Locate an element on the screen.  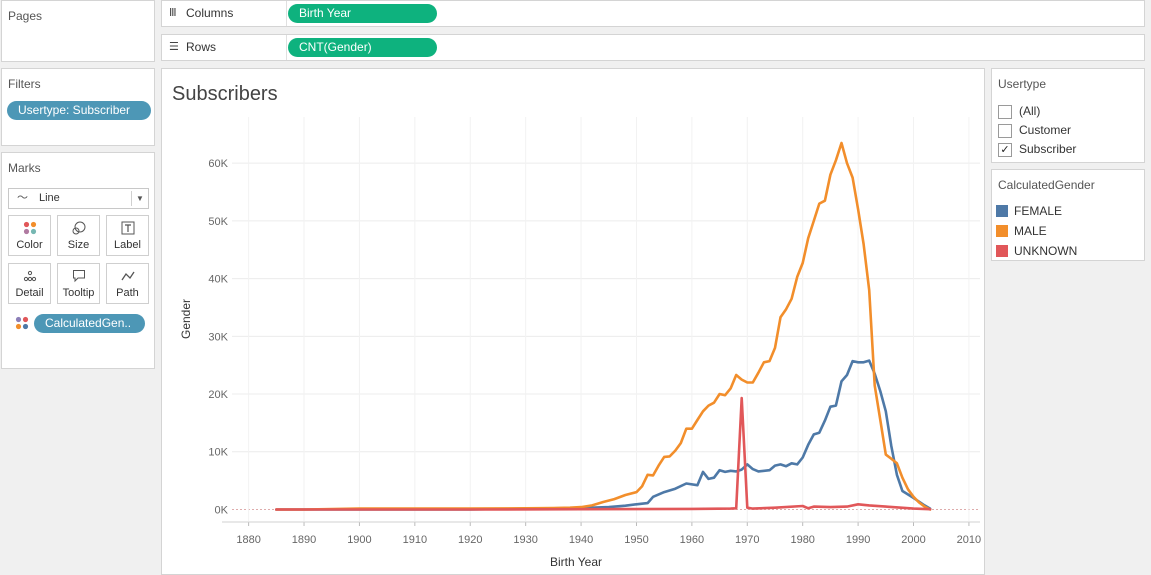
usertype-option-label: Subscriber is located at coordinates (1048, 149).